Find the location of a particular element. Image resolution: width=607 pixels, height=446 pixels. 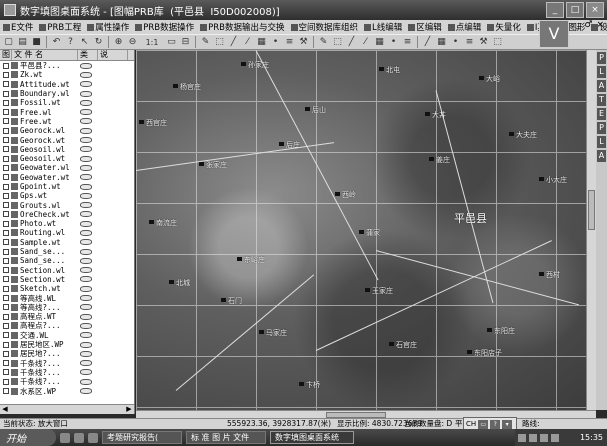

taskbar-item-active: 数字填图桌面系统 is located at coordinates (312, 437).